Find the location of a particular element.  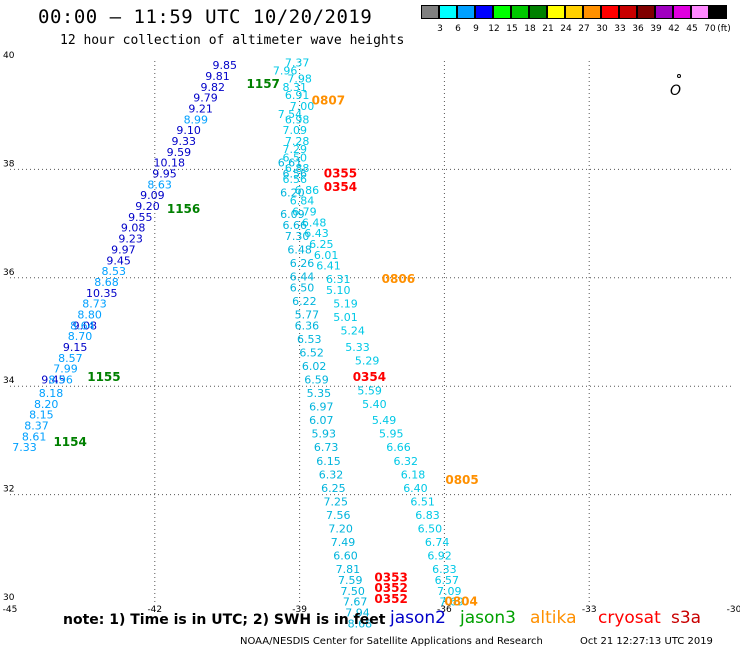

wave-height-label: 6.02 is located at coordinates (314, 366).